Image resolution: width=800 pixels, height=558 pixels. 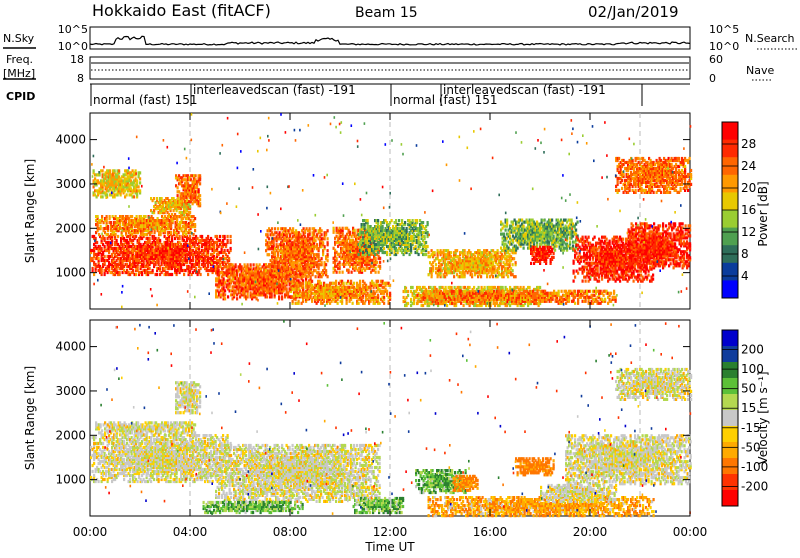 What do you see at coordinates (716, 59) in the screenshot?
I see `nave-tick-top: 60` at bounding box center [716, 59].